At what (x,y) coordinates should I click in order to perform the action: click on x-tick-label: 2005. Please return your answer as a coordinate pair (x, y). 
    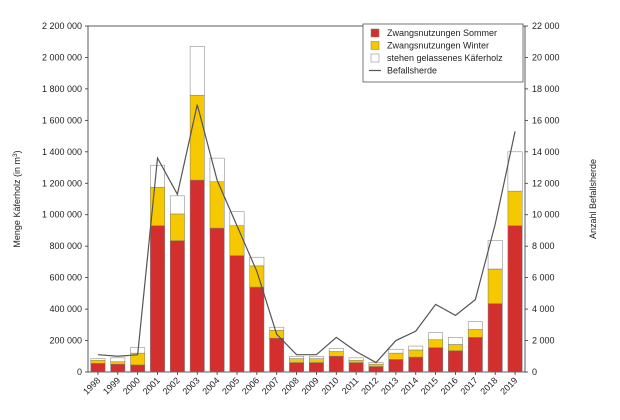
    Looking at the image, I should click on (230, 385).